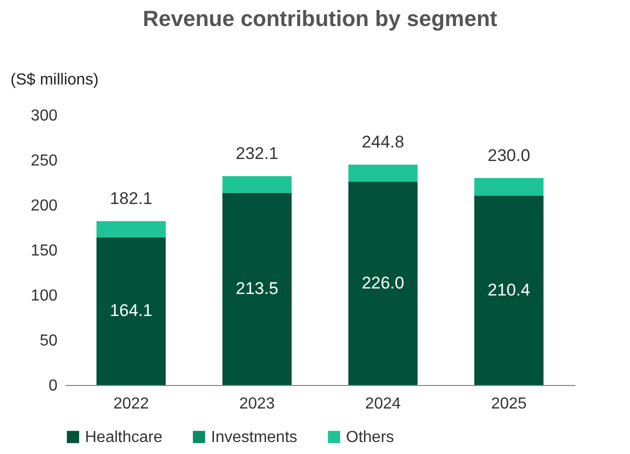 This screenshot has height=454, width=630. I want to click on legend-label: Others, so click(370, 437).